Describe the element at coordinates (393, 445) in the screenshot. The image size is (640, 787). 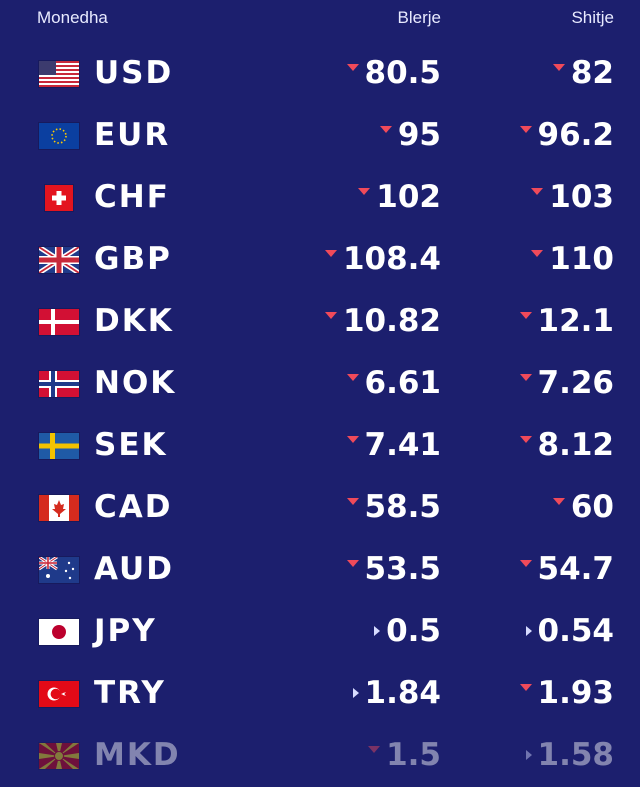
I see `buy-rate: 7.41` at that location.